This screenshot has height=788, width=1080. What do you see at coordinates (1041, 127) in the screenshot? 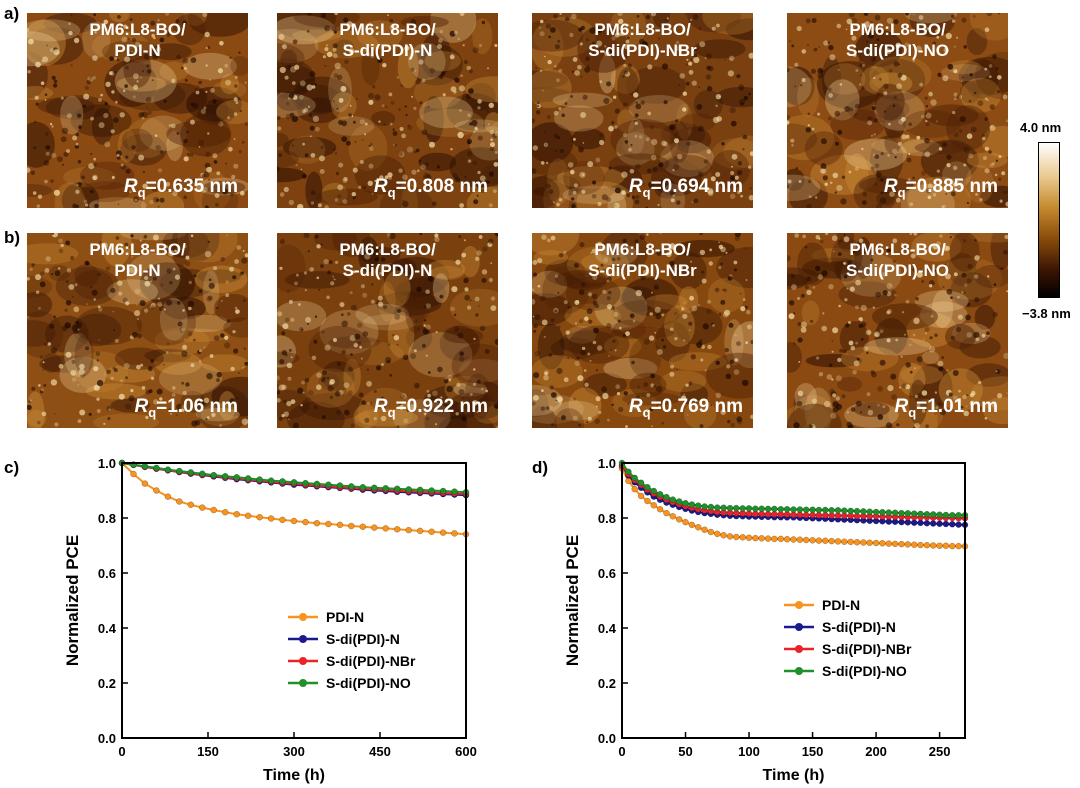
I see `colorbar-max-label: 4.0 nm` at bounding box center [1041, 127].